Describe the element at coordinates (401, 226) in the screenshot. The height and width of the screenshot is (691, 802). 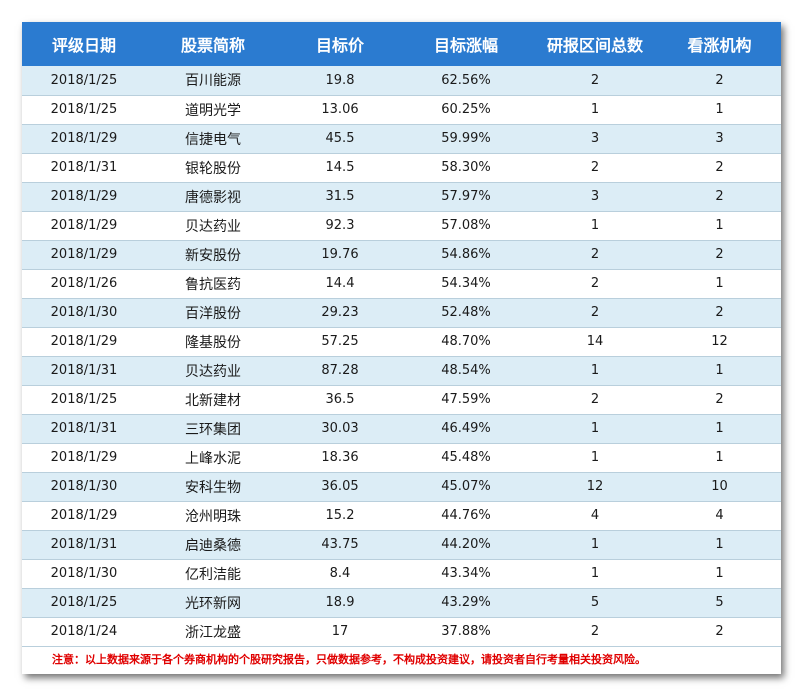
I see `table-row: 2018/1/29 贝达药业 92.3 57.08% 1 1` at that location.